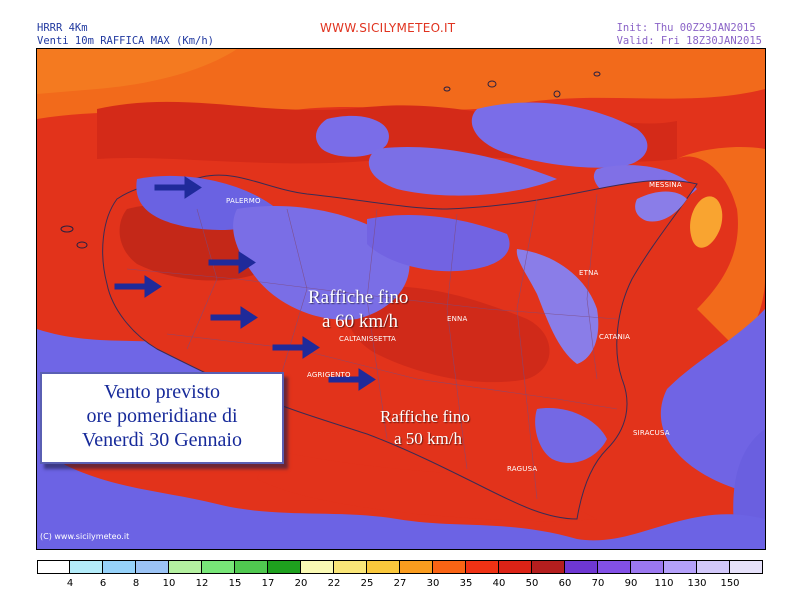  What do you see at coordinates (329, 375) in the screenshot?
I see `city-label-agrigento: AGRIGENTO` at bounding box center [329, 375].